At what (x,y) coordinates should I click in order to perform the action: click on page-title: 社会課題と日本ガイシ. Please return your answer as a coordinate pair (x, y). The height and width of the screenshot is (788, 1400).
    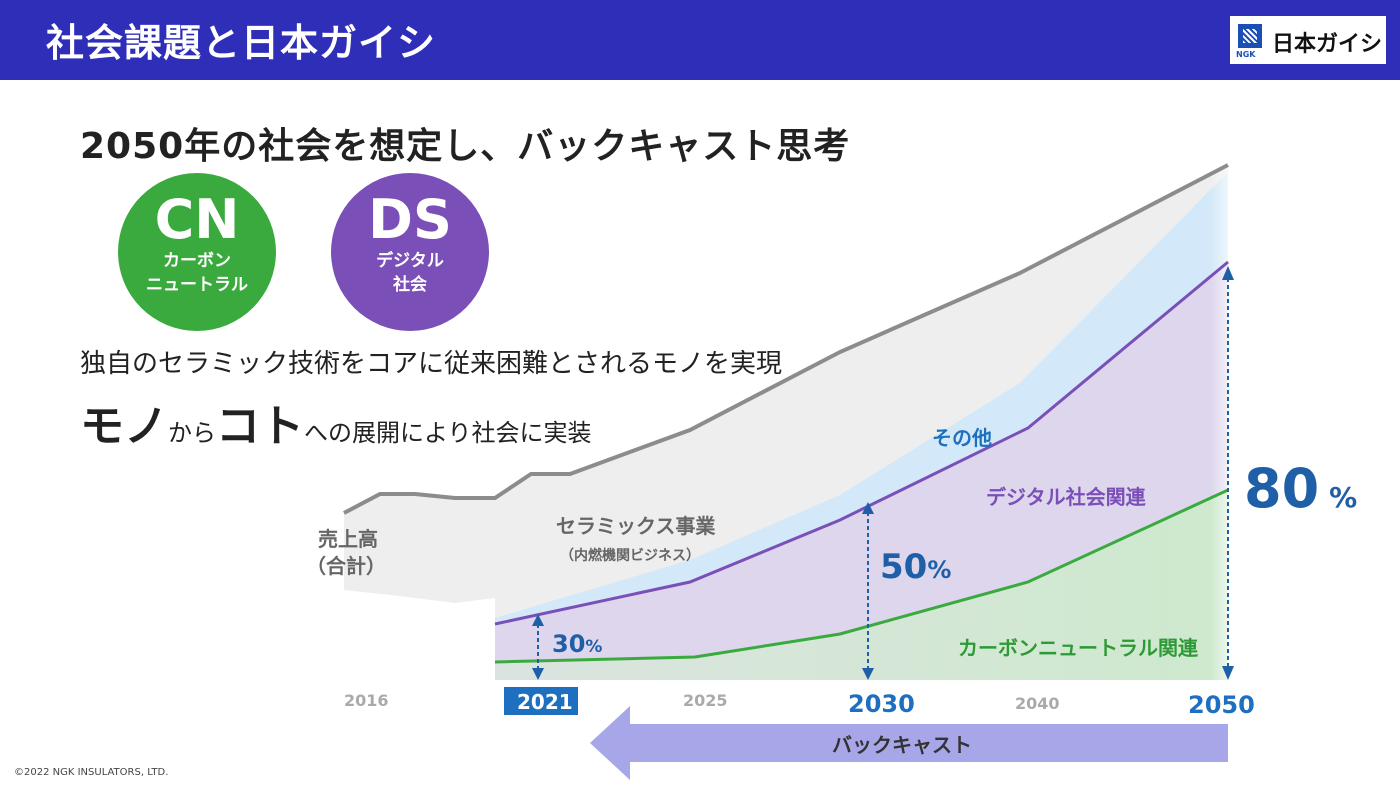
    Looking at the image, I should click on (241, 43).